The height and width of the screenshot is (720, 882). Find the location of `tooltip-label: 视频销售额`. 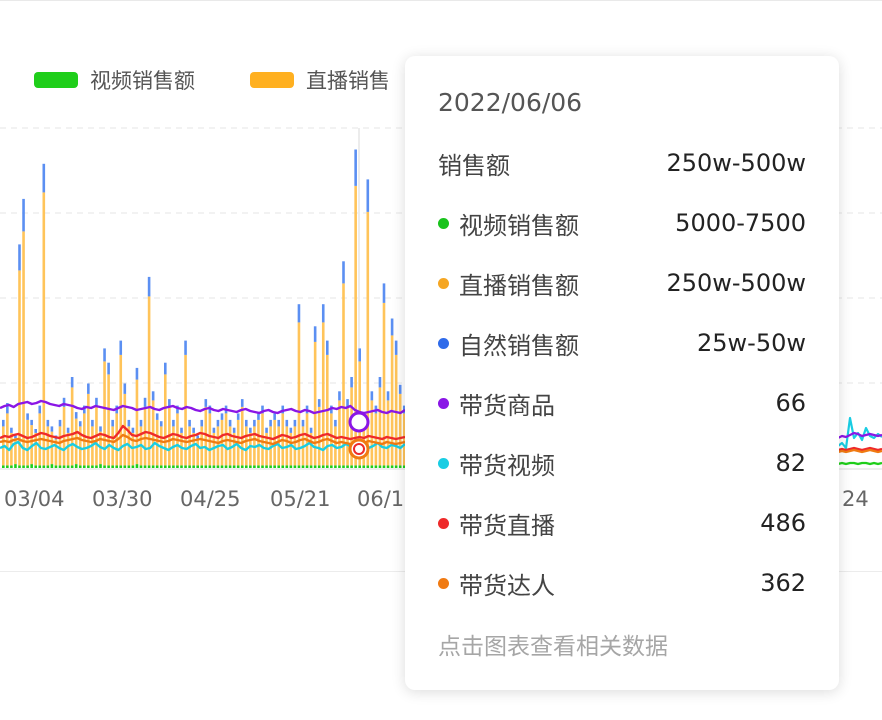

tooltip-label: 视频销售额 is located at coordinates (519, 225).